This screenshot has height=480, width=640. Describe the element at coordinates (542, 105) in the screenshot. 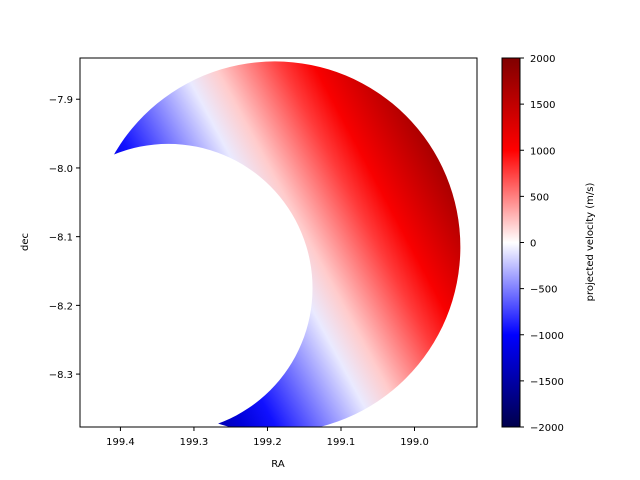

I see `colorbar-tick-label: 1500` at that location.